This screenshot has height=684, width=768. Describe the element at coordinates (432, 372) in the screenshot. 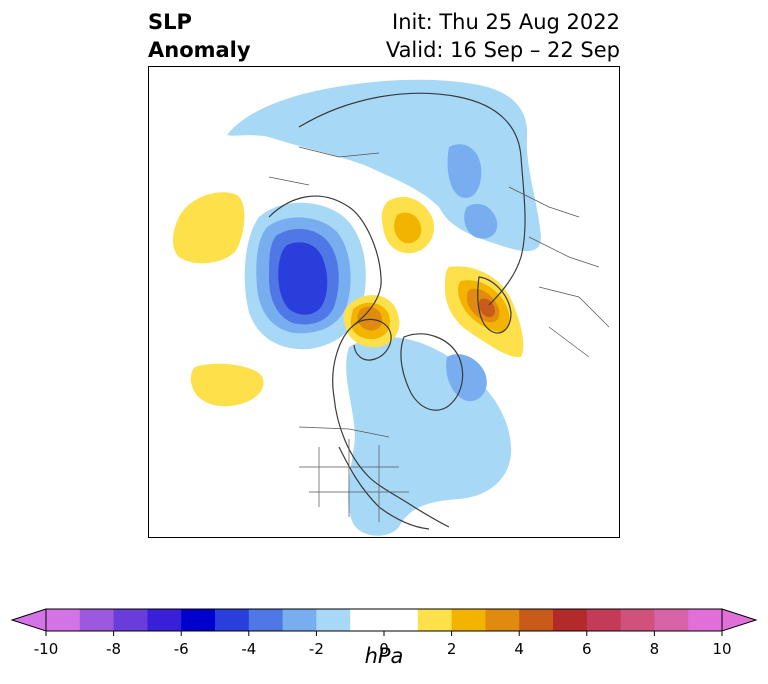

I see `coastline-greenland` at that location.